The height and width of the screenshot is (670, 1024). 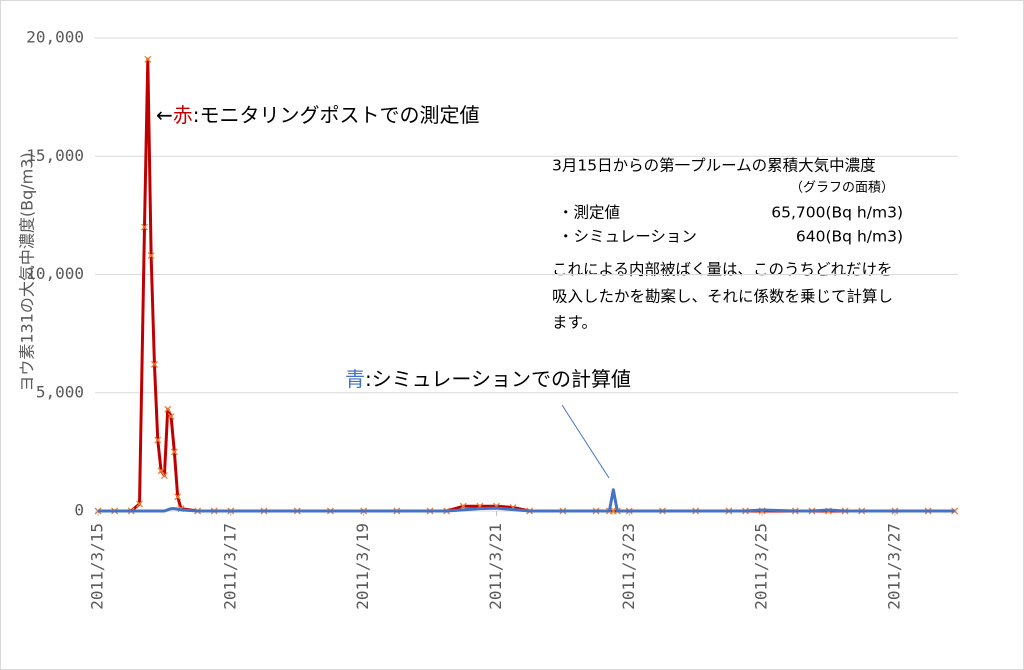 I want to click on note-title: 3月15日からの第一プルームの累積大気中濃度, so click(x=714, y=166).